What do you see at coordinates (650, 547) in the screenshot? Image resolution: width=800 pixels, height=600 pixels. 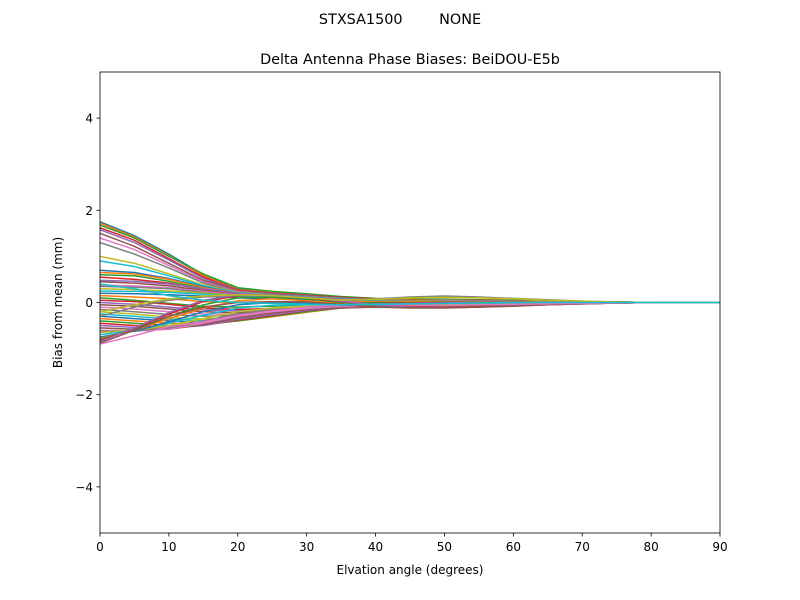 I see `x-tick-label: 80` at bounding box center [650, 547].